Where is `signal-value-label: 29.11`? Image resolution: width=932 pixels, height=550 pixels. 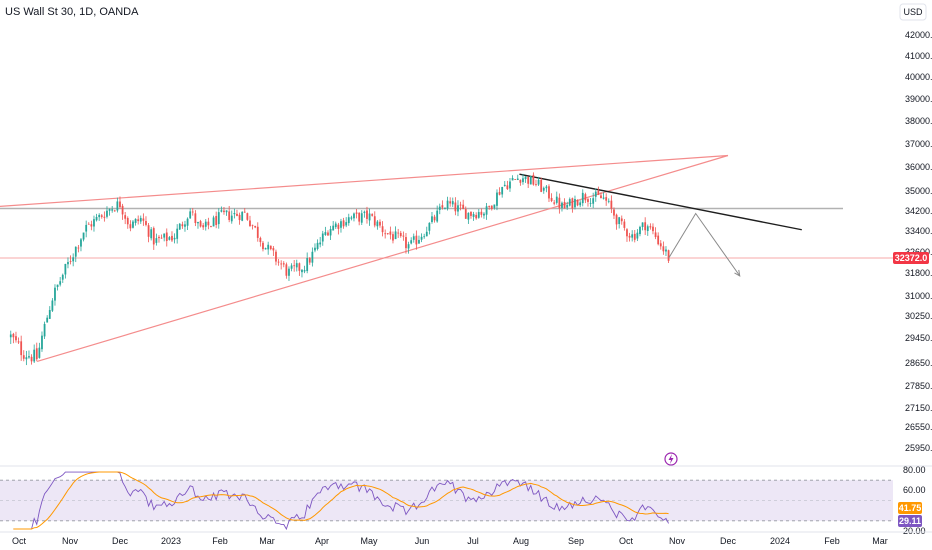 signal-value-label: 29.11 is located at coordinates (910, 521).